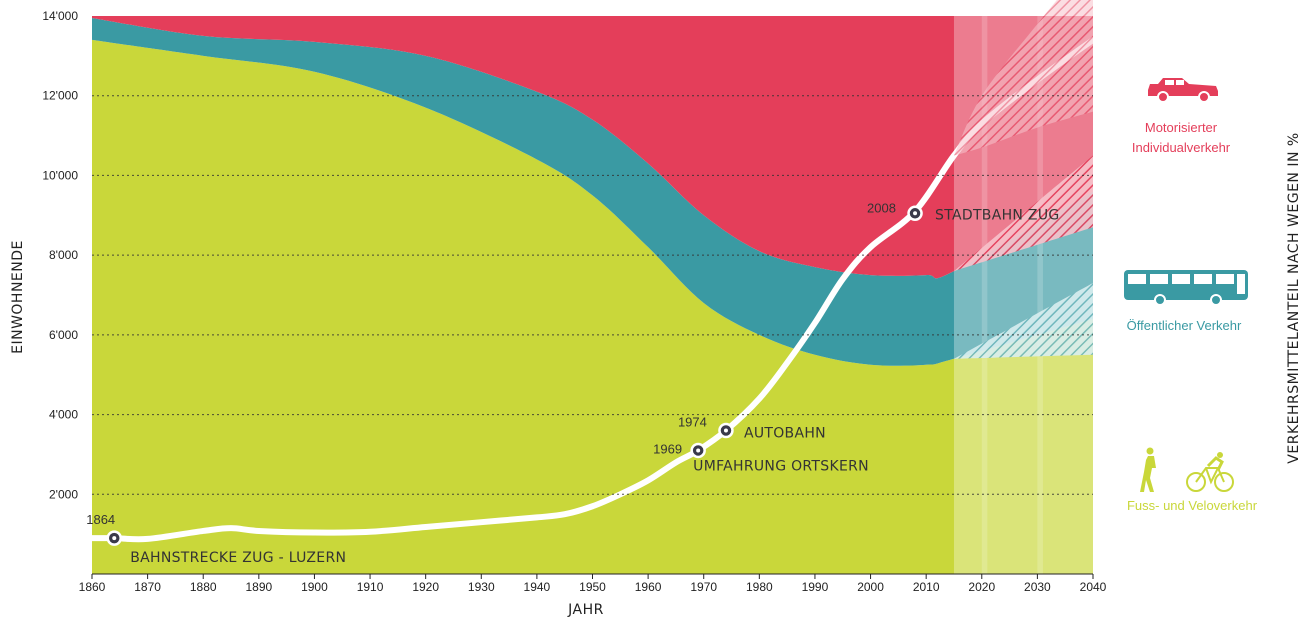 This screenshot has height=620, width=1311. Describe the element at coordinates (1192, 505) in the screenshot. I see `legend-label-fuss-velo: Fuss- und Veloverkehr` at that location.